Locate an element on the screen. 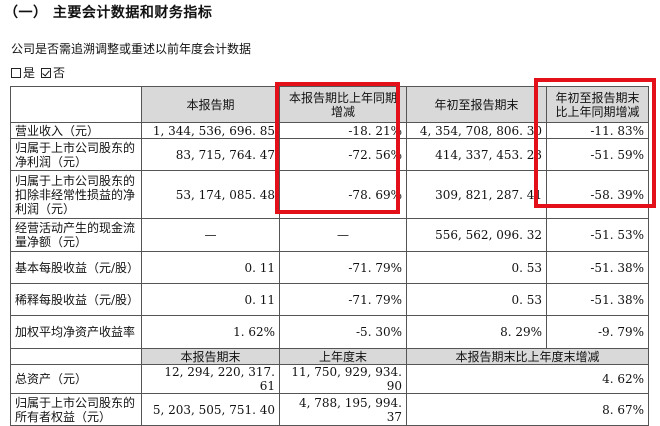  row-label: 归属于上市公司股东的所有者权益（元） is located at coordinates (76, 409).